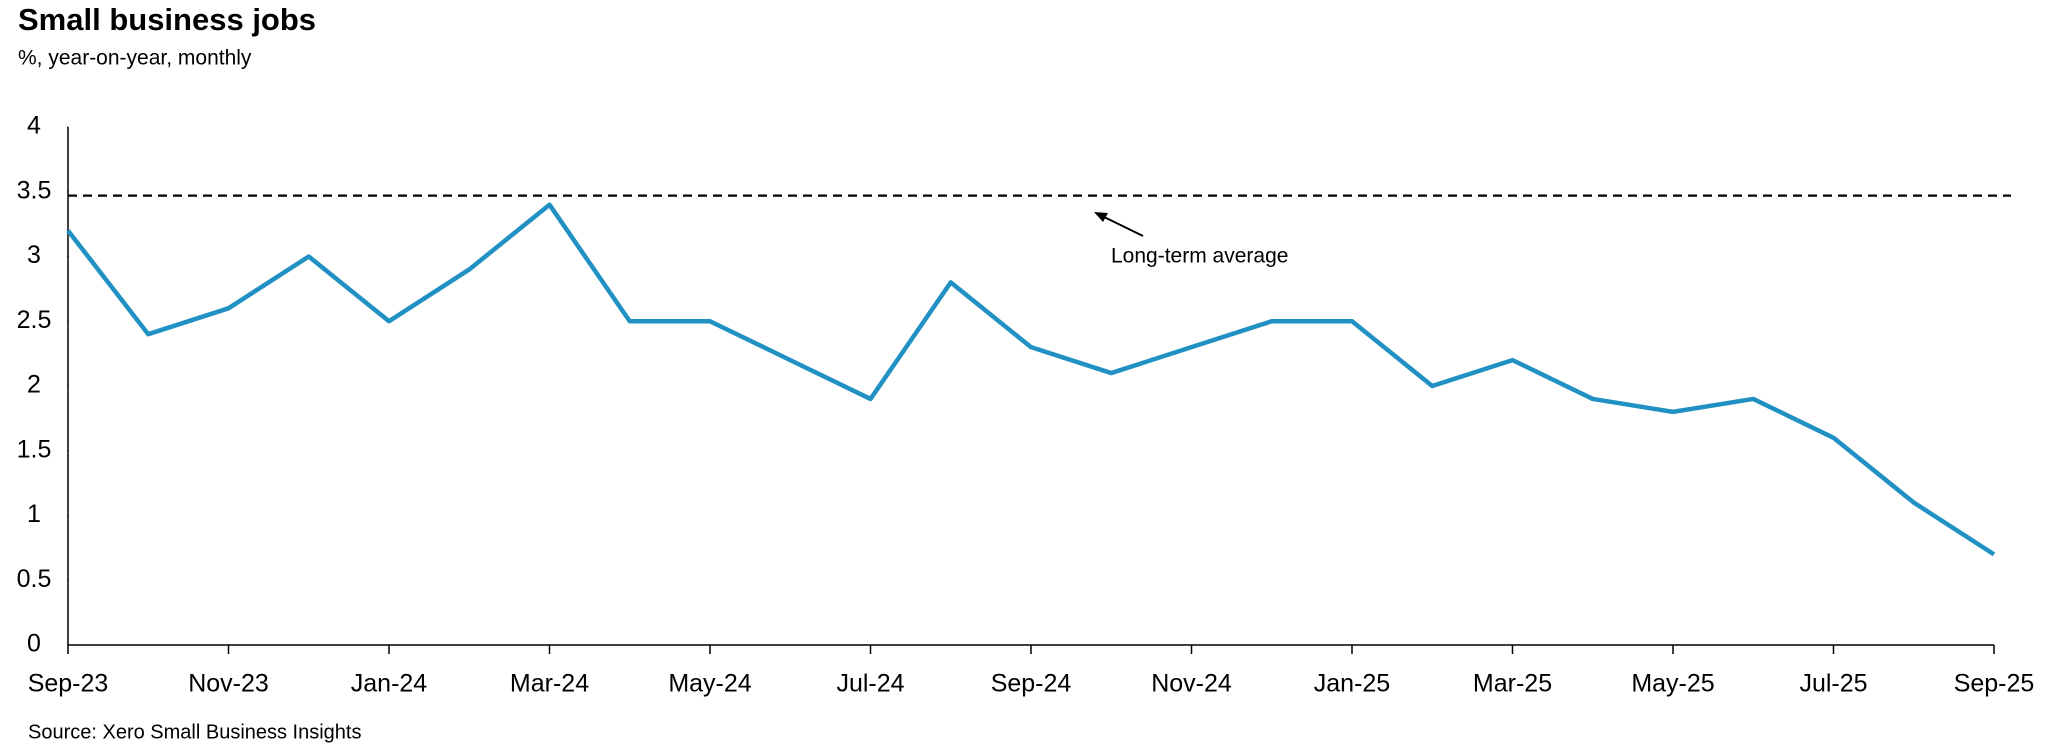 This screenshot has height=756, width=2048. Describe the element at coordinates (34, 320) in the screenshot. I see `y-tick-label: 2.5` at that location.